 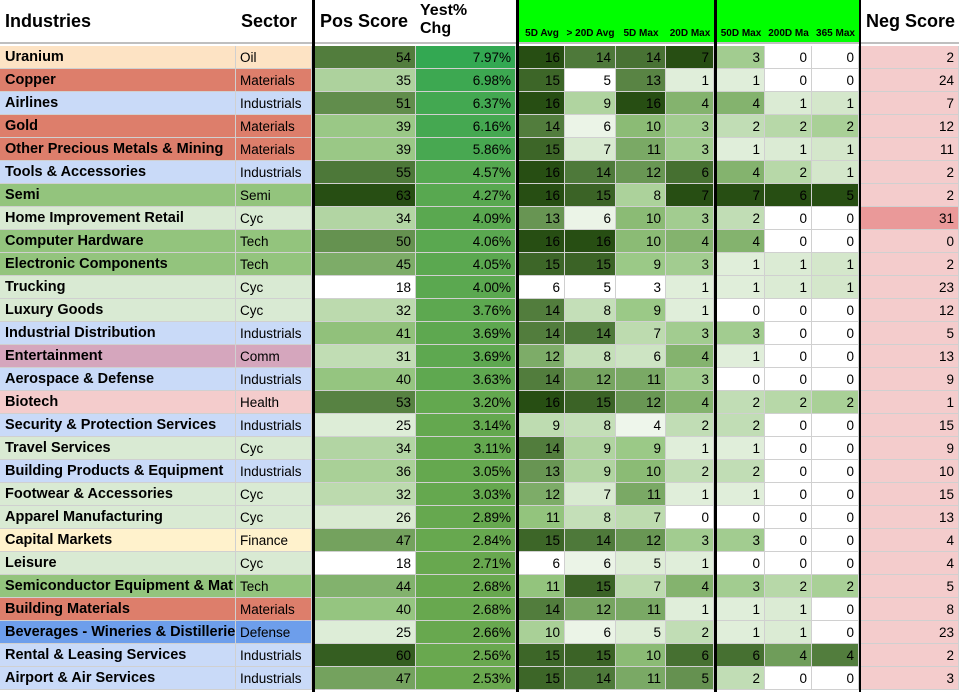 What do you see at coordinates (118, 310) in the screenshot?
I see `industry-cell: Luxury Goods` at bounding box center [118, 310].